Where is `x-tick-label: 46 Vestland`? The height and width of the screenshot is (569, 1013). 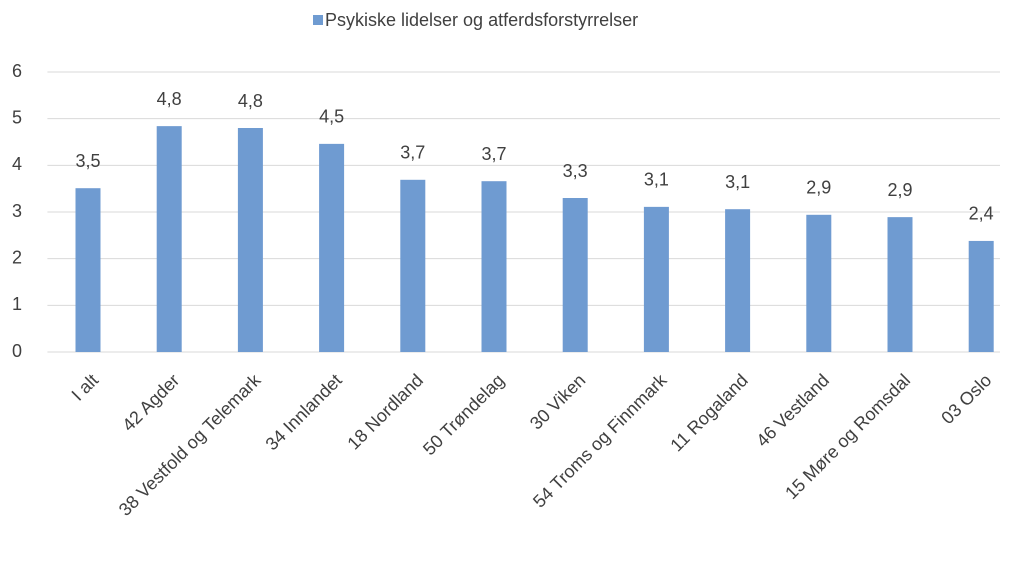
x-tick-label: 46 Vestland is located at coordinates (792, 410).